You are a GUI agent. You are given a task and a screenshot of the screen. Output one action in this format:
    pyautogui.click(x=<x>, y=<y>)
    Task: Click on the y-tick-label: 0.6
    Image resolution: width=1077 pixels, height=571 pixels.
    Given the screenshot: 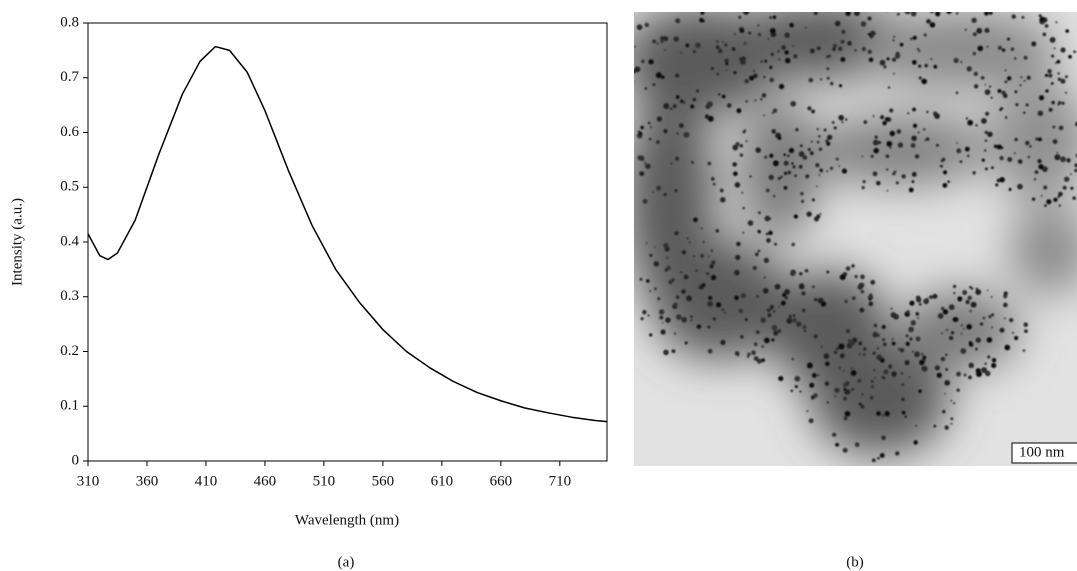 What is the action you would take?
    pyautogui.click(x=69, y=132)
    